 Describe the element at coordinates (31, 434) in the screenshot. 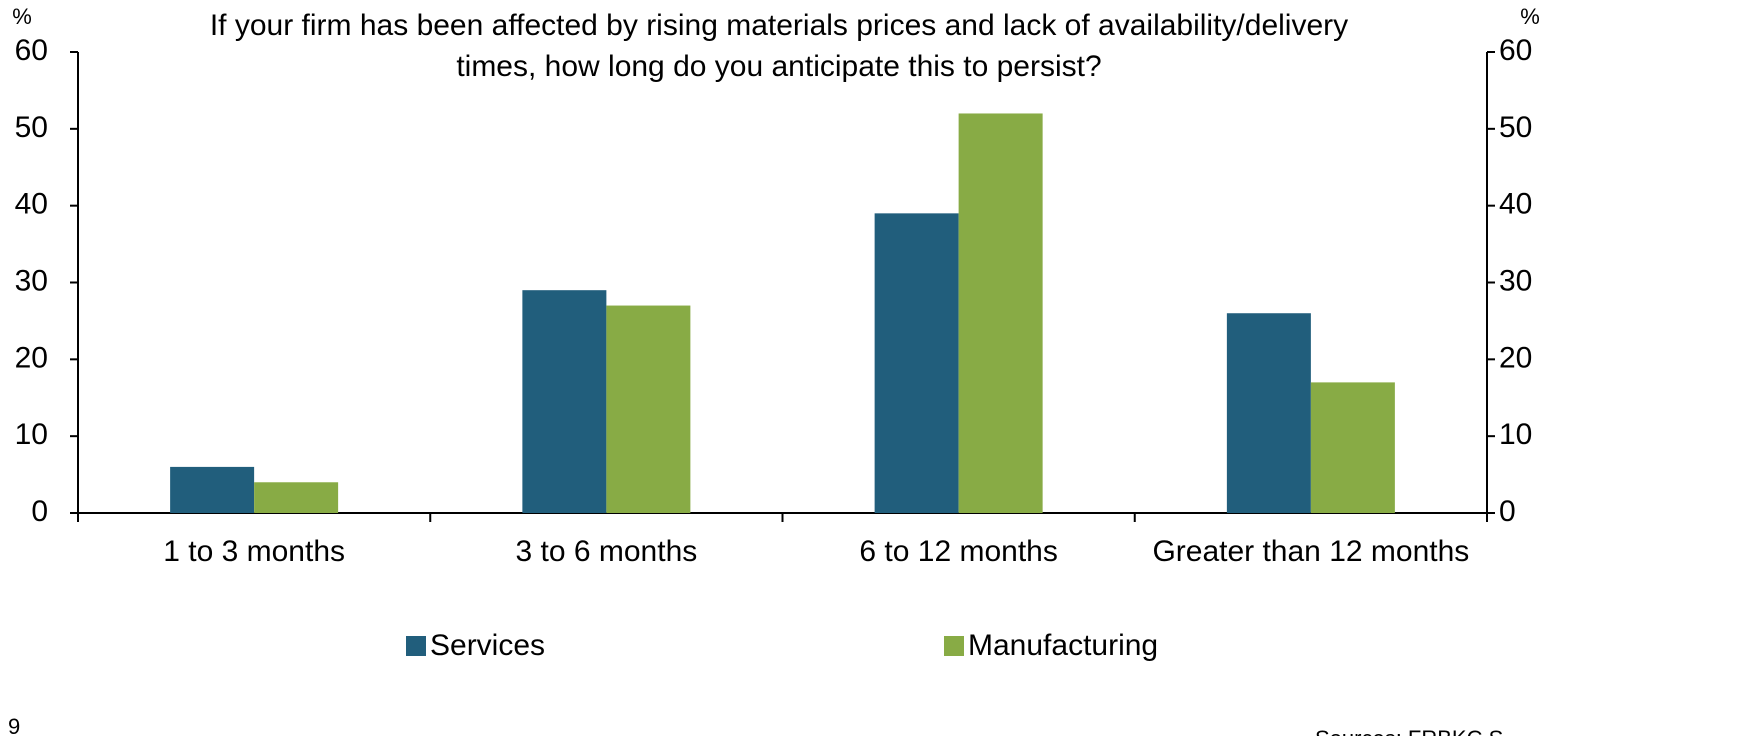

I see `y-tick-label: 10` at that location.